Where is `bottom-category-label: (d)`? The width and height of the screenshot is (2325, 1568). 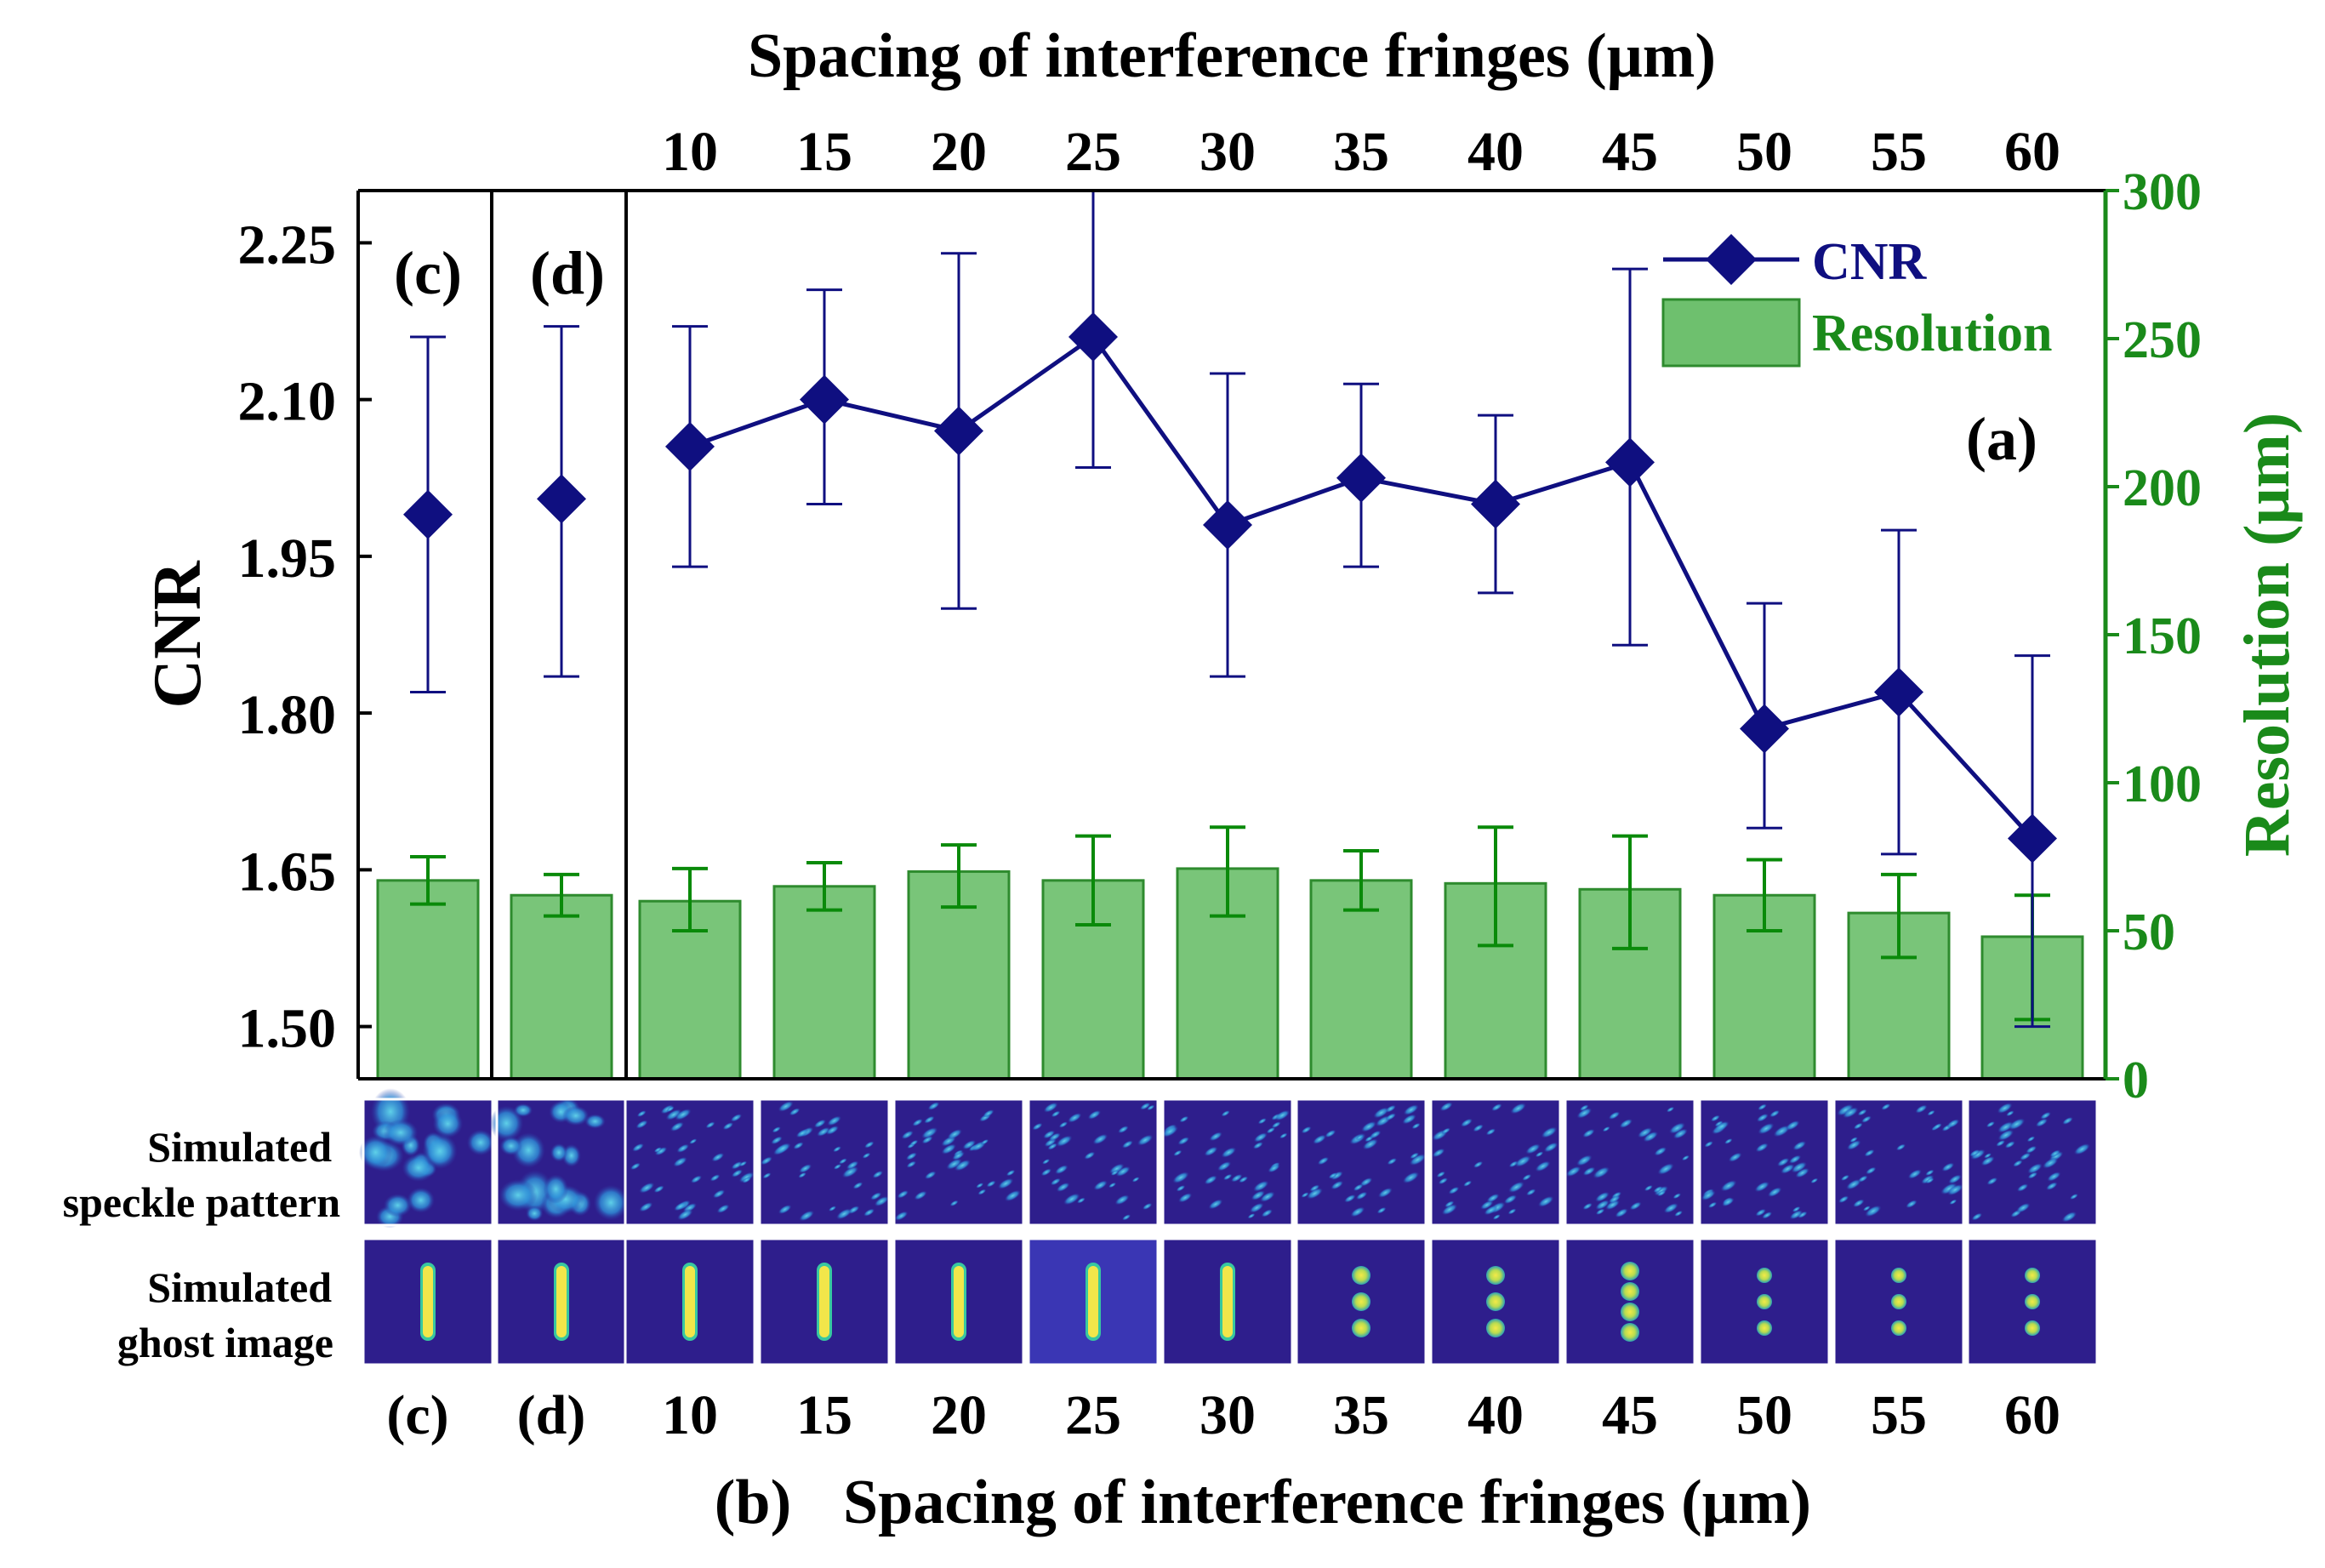 bottom-category-label: (d) is located at coordinates (551, 1415).